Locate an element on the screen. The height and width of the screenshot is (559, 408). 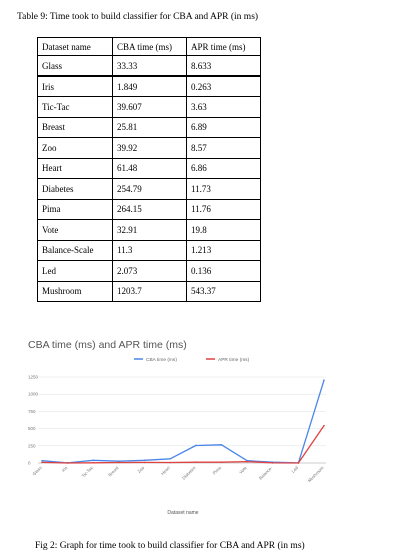
apr-time-cell: 11.73 is located at coordinates (223, 189).